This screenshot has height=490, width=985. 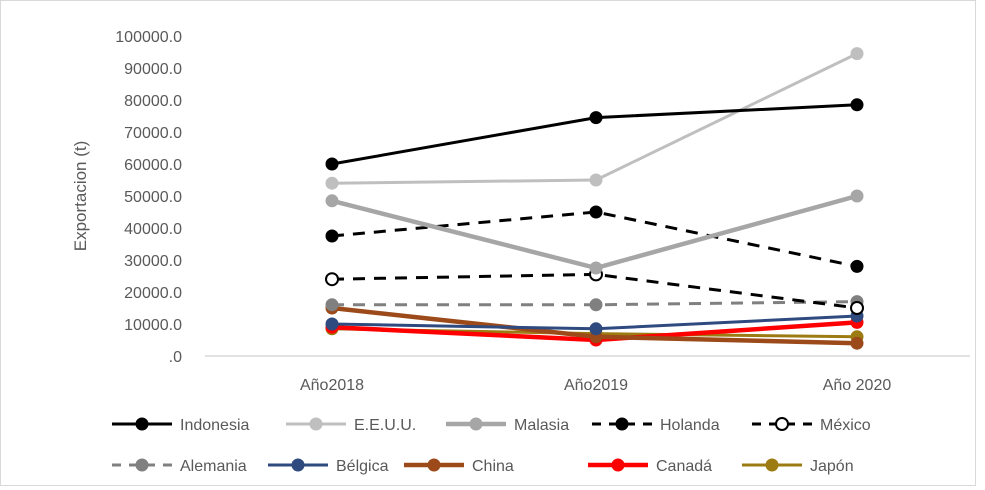 What do you see at coordinates (362, 466) in the screenshot?
I see `legend-item-6-label: Bélgica` at bounding box center [362, 466].